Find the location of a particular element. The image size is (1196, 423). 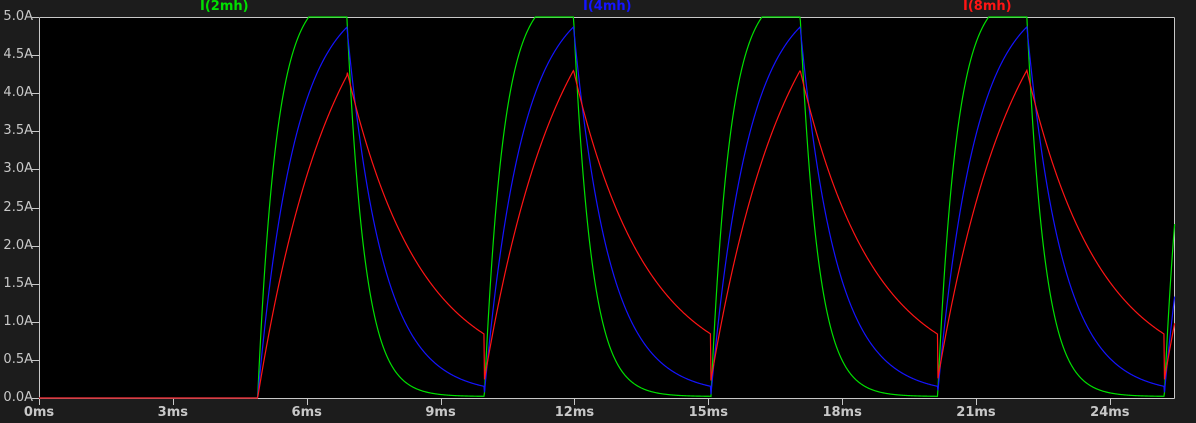

x-tick-label: 6ms is located at coordinates (306, 412).